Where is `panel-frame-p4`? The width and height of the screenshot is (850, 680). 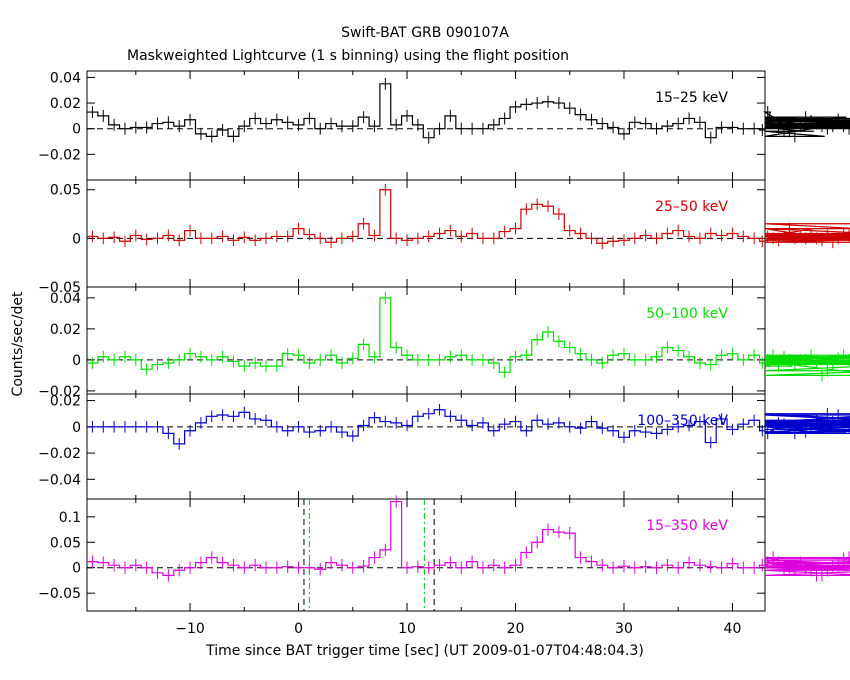
panel-frame-p4 is located at coordinates (426, 446).